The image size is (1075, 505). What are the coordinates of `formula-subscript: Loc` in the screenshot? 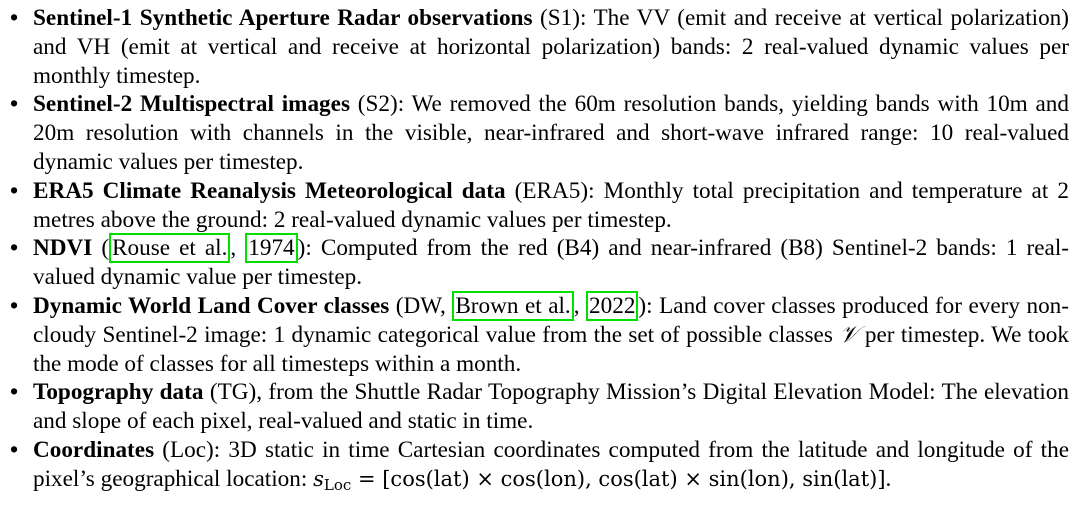 It's located at (337, 484).